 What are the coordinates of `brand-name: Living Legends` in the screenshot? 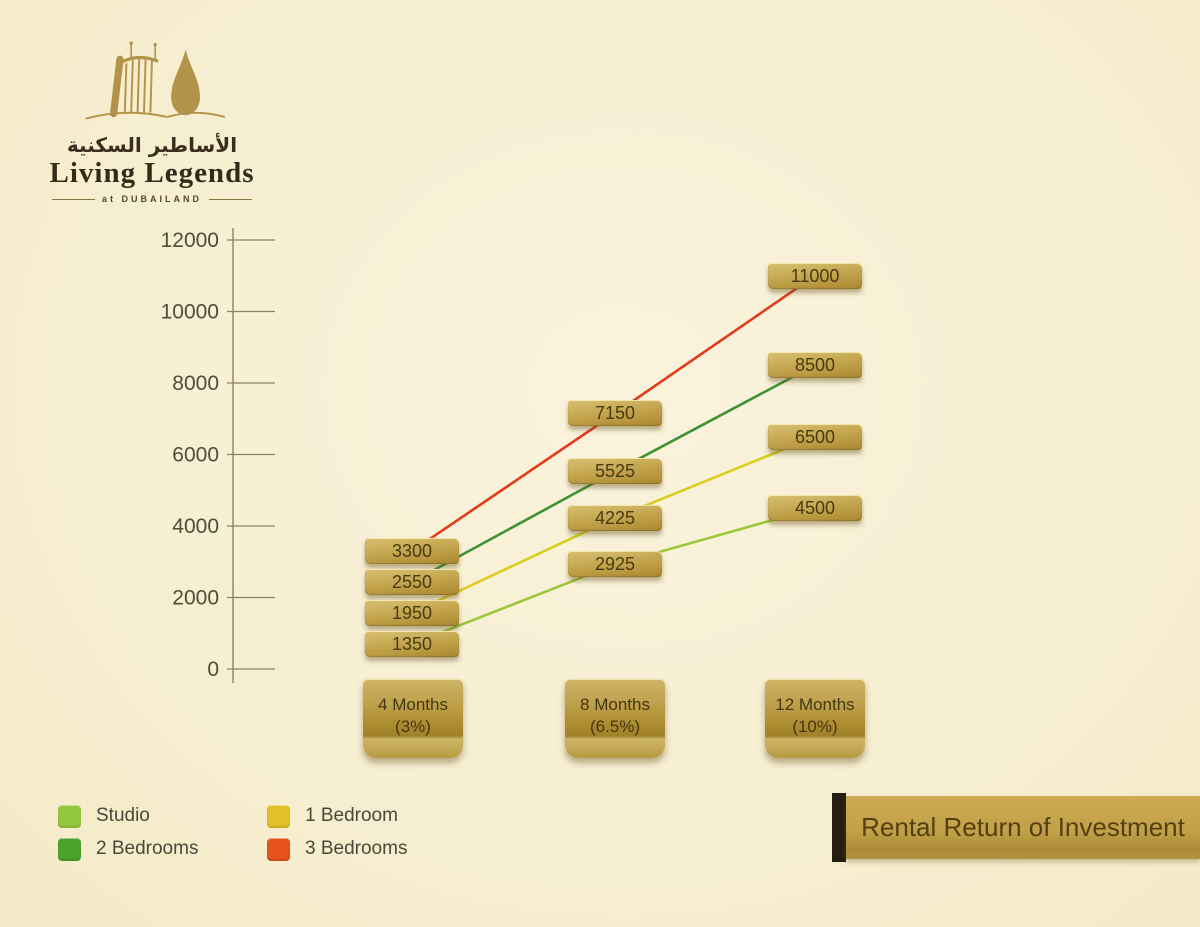 It's located at (152, 173).